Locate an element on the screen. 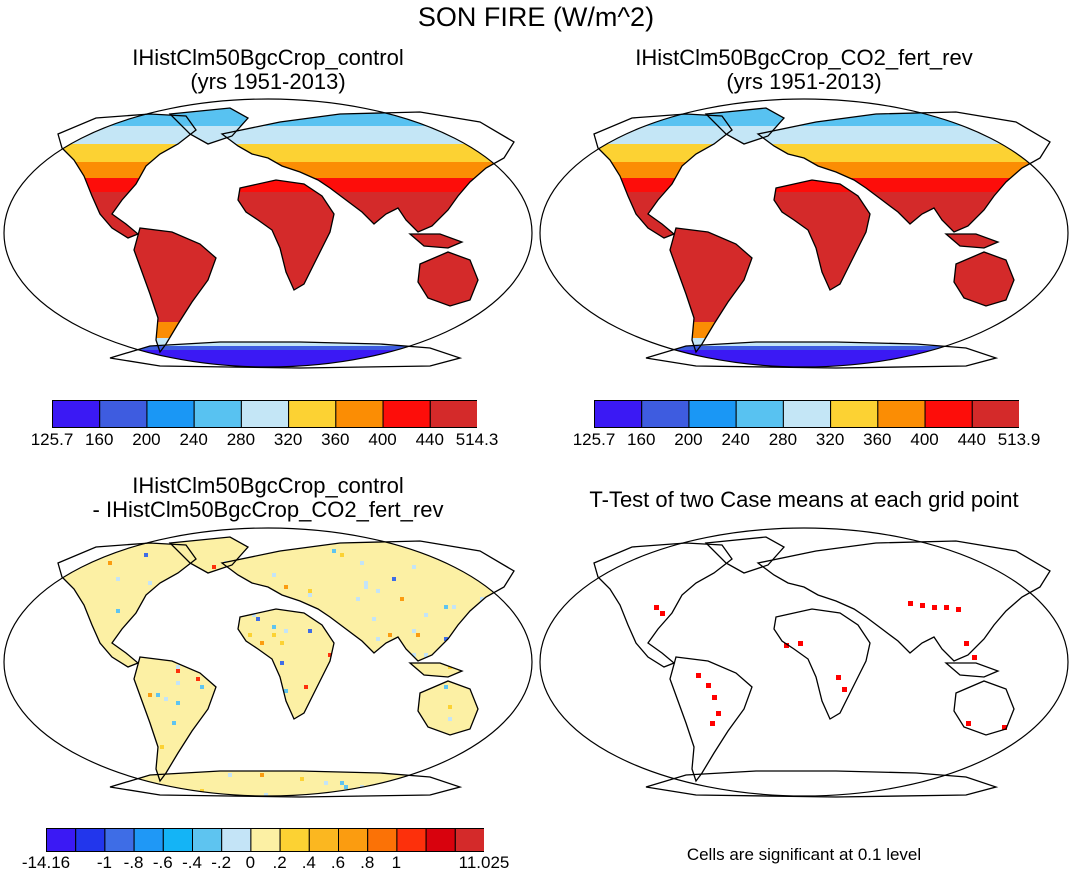 The height and width of the screenshot is (875, 1072). coastline-namerica is located at coordinates (127, 176).